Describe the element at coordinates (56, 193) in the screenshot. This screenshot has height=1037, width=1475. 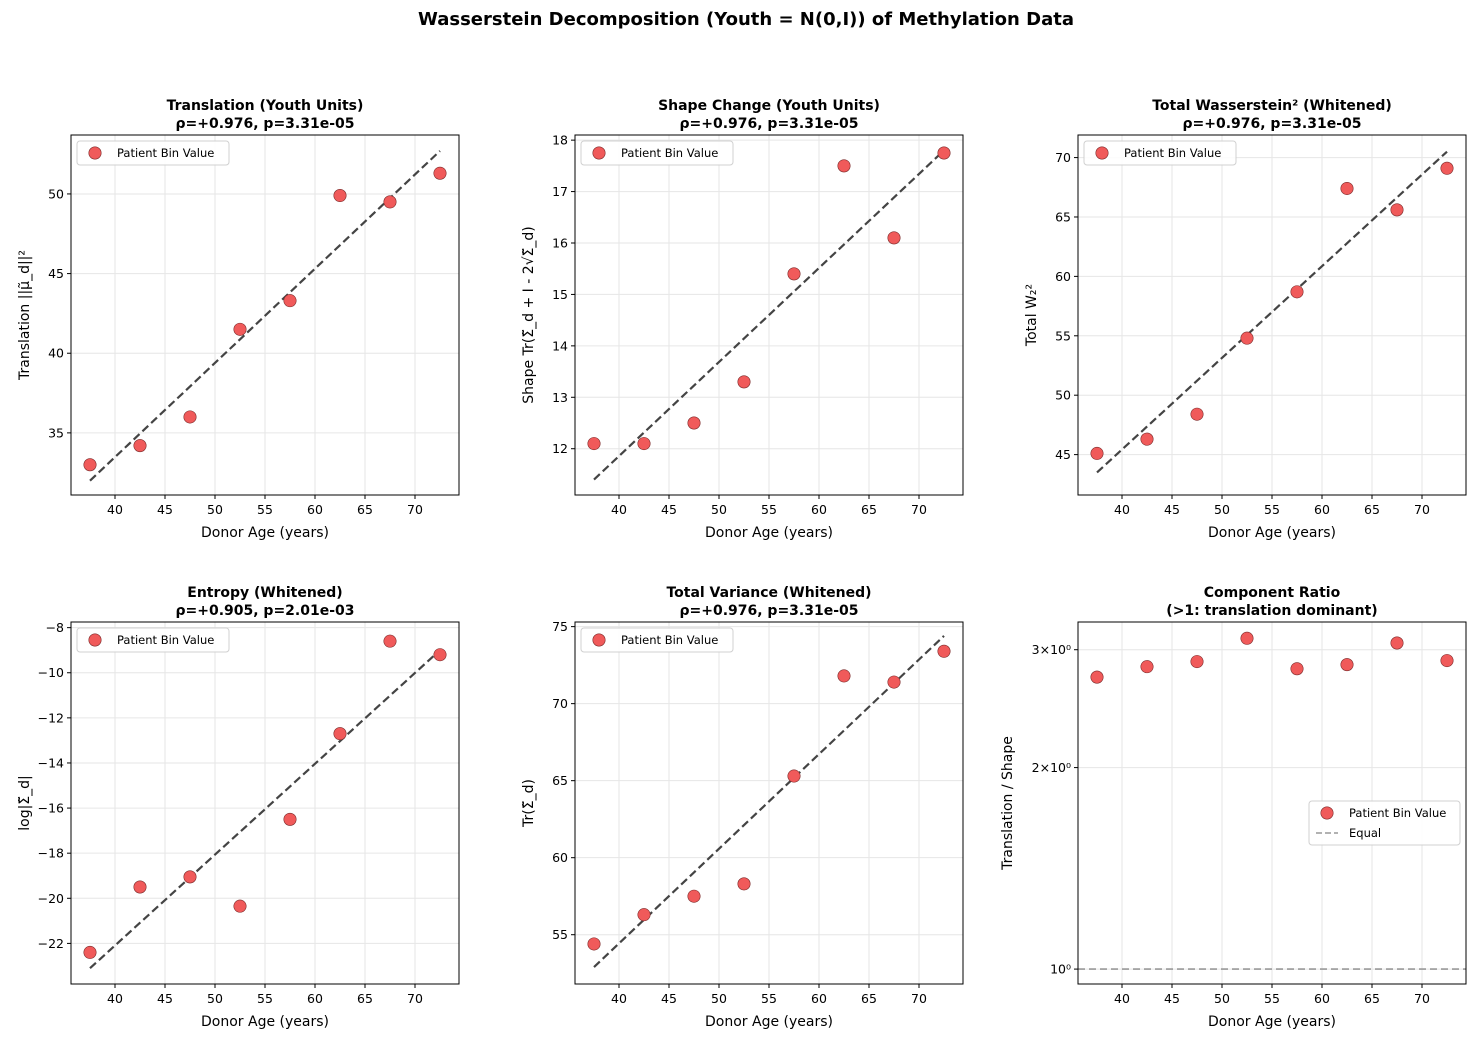
I see `y-tick-label: 50` at that location.